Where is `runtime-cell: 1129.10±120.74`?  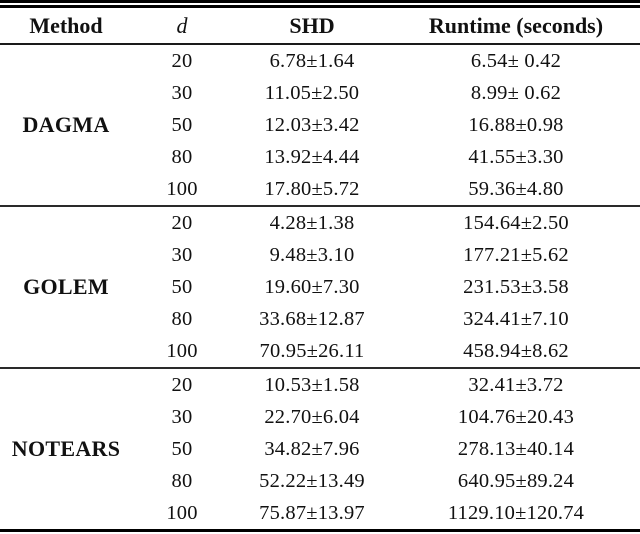 runtime-cell: 1129.10±120.74 is located at coordinates (516, 512).